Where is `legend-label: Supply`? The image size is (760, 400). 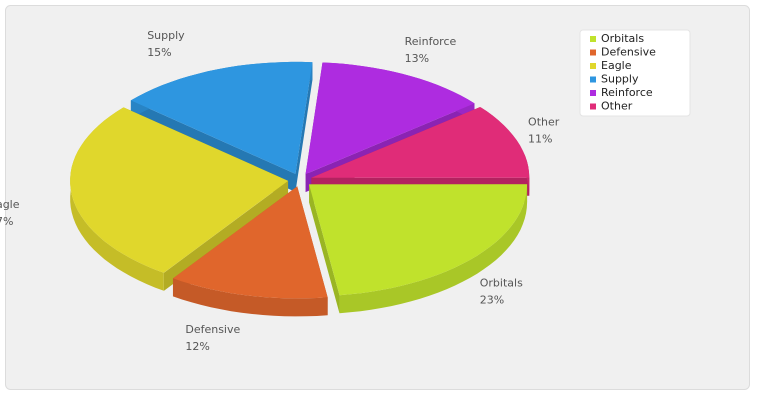 legend-label: Supply is located at coordinates (620, 79).